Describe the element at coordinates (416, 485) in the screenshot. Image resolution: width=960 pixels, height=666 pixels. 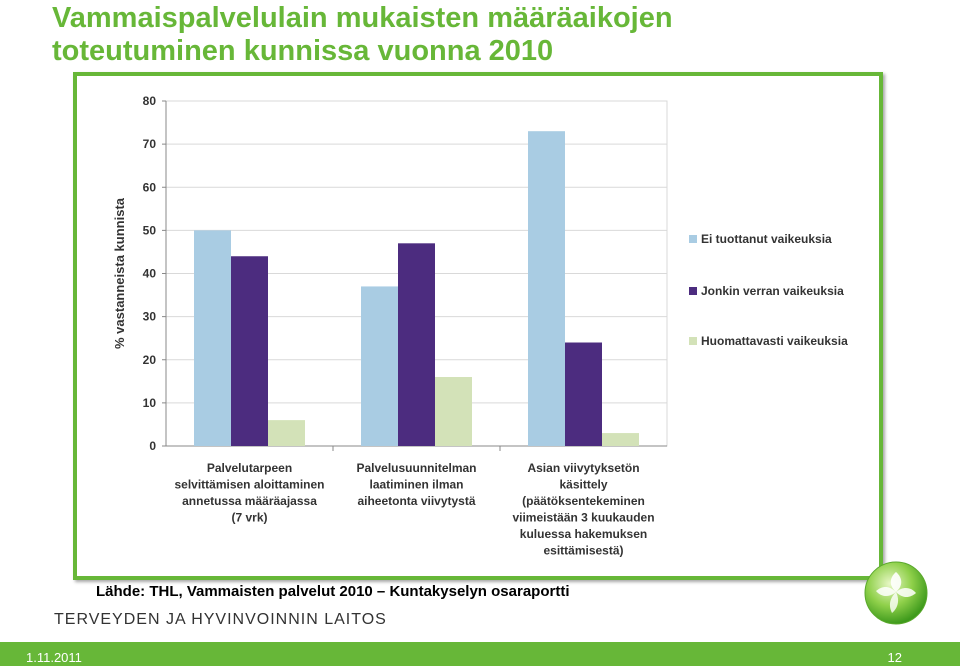
I see `x-tick-label: laatiminen ilman` at that location.